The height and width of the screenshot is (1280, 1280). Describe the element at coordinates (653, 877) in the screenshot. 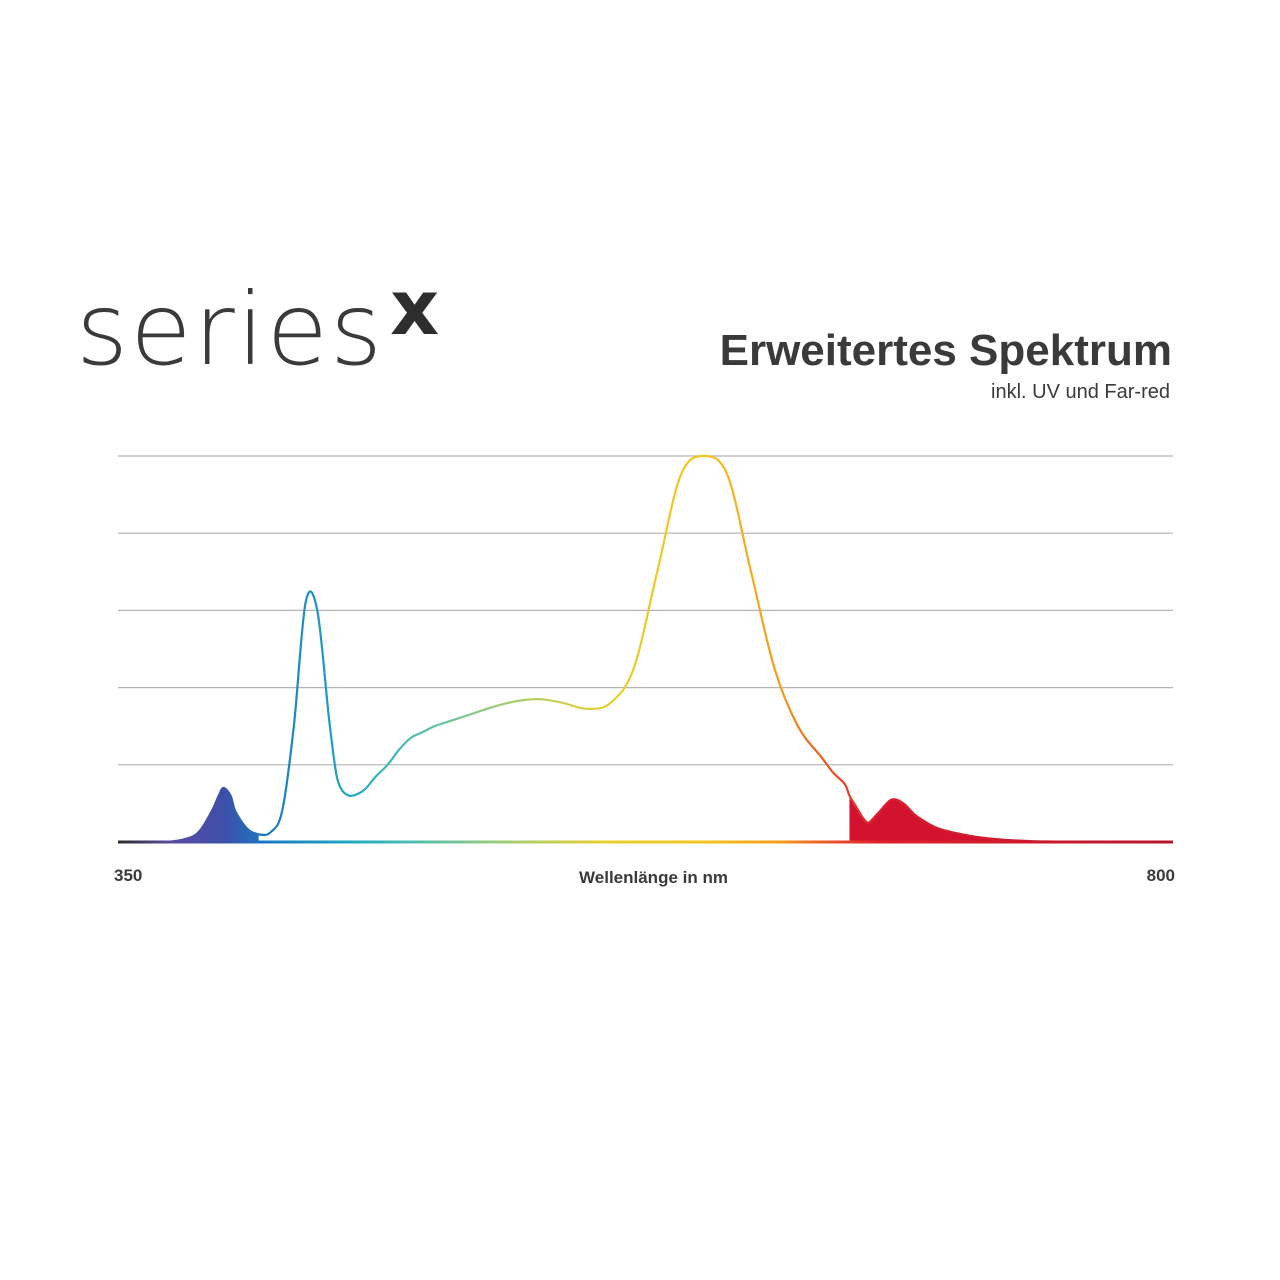

I see `x-axis-label: Wellenlänge in nm` at that location.